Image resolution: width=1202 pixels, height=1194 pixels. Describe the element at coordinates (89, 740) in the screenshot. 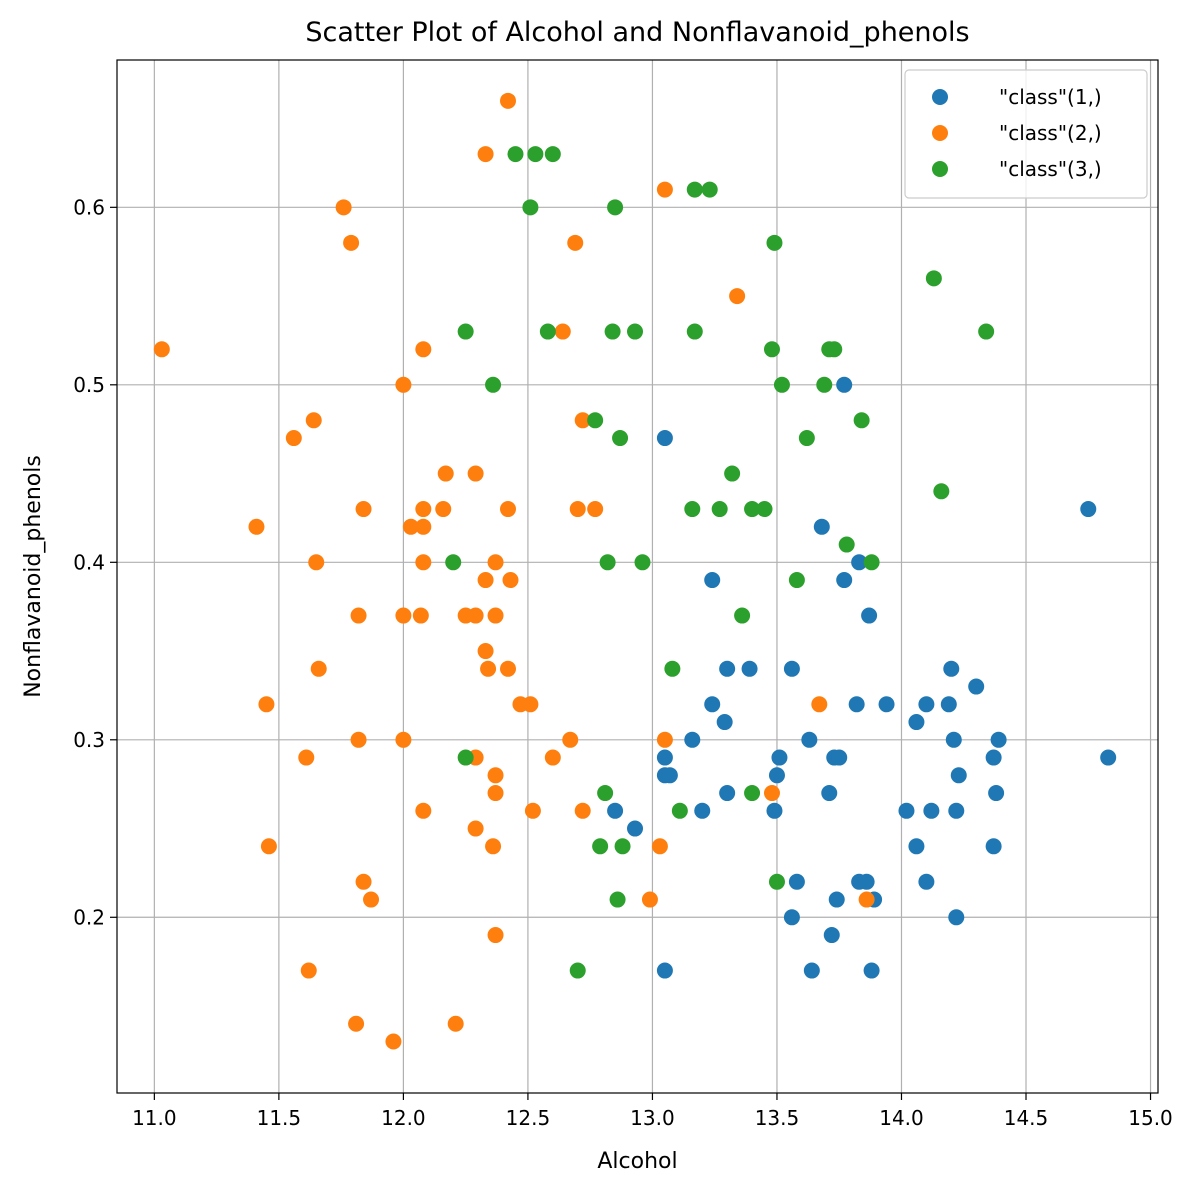

I see `y-tick-label: 0.3` at that location.